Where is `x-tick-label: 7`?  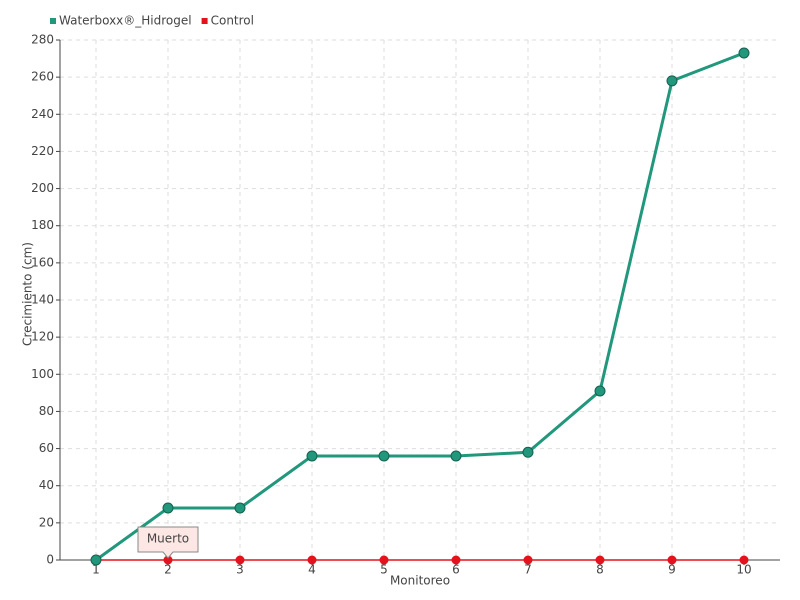
x-tick-label: 7 is located at coordinates (528, 570).